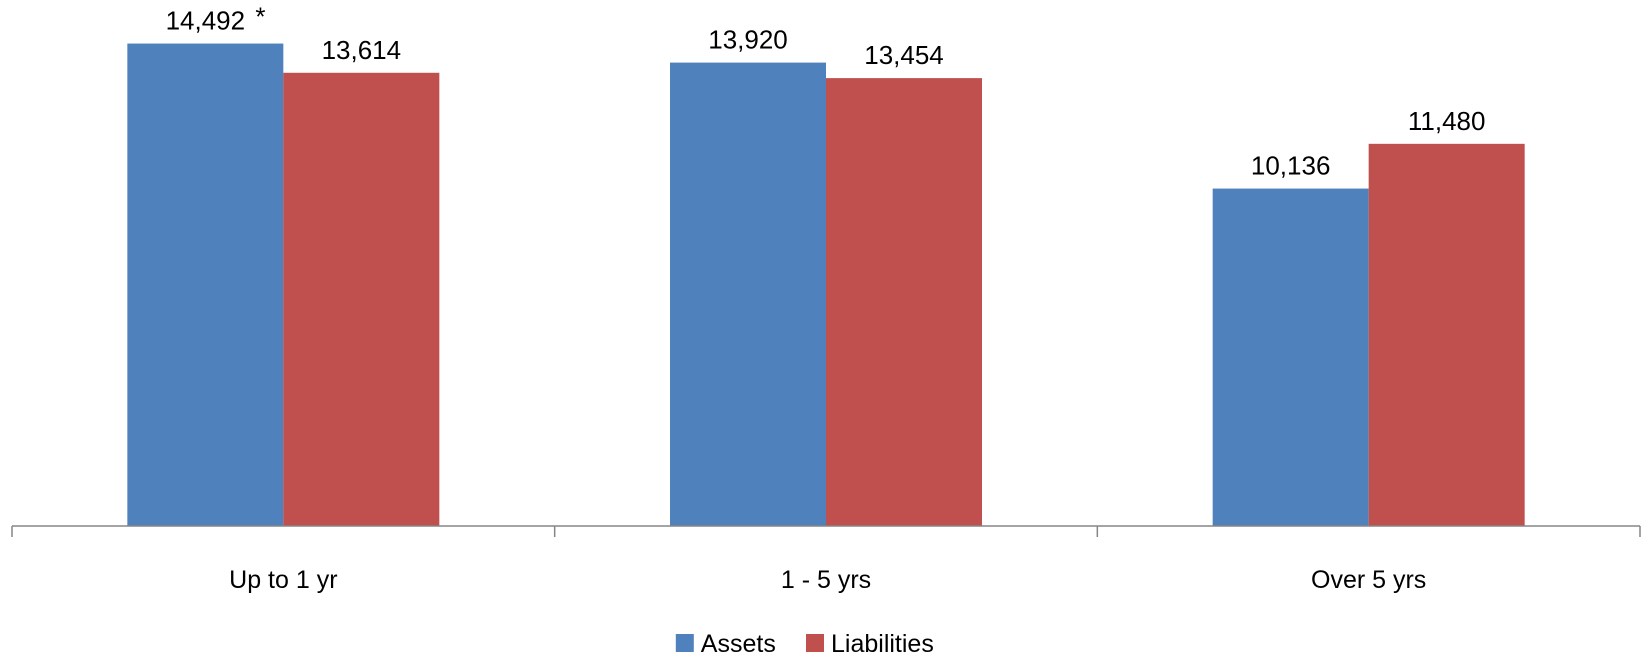 Image resolution: width=1652 pixels, height=663 pixels. What do you see at coordinates (206, 21) in the screenshot?
I see `data-label-assets-1: 14,492` at bounding box center [206, 21].